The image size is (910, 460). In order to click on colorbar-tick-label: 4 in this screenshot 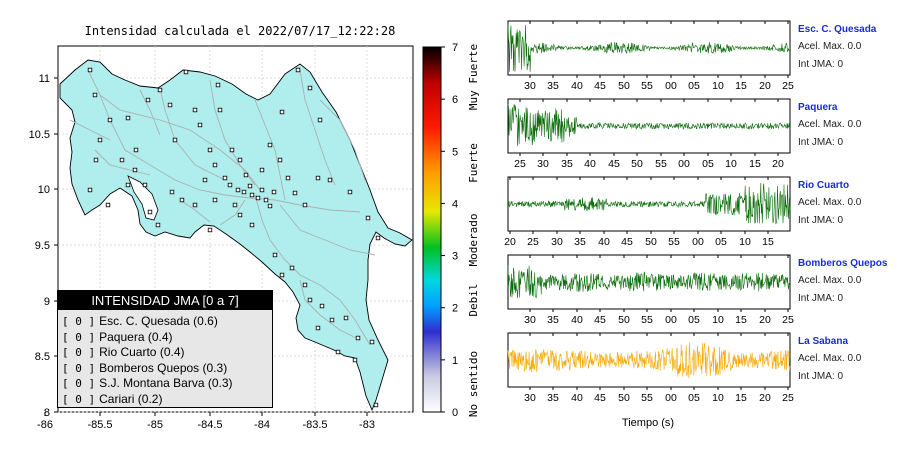, I will do `click(455, 204)`.